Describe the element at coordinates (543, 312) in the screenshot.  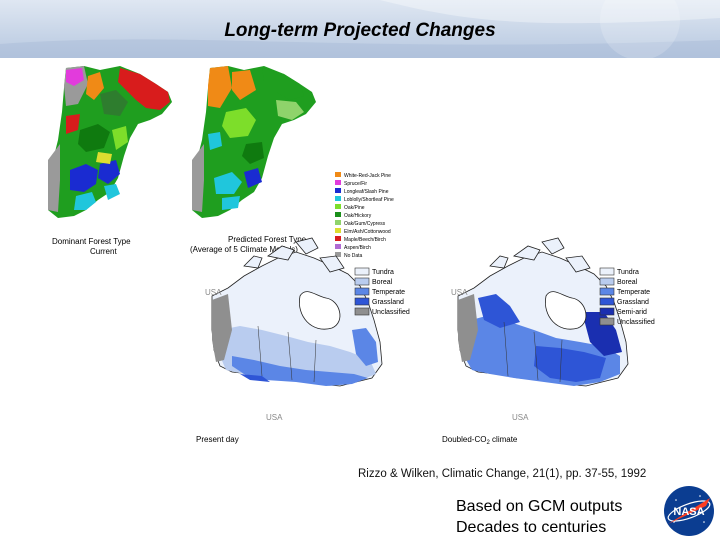
I see `canada-map-doubled-co2` at that location.